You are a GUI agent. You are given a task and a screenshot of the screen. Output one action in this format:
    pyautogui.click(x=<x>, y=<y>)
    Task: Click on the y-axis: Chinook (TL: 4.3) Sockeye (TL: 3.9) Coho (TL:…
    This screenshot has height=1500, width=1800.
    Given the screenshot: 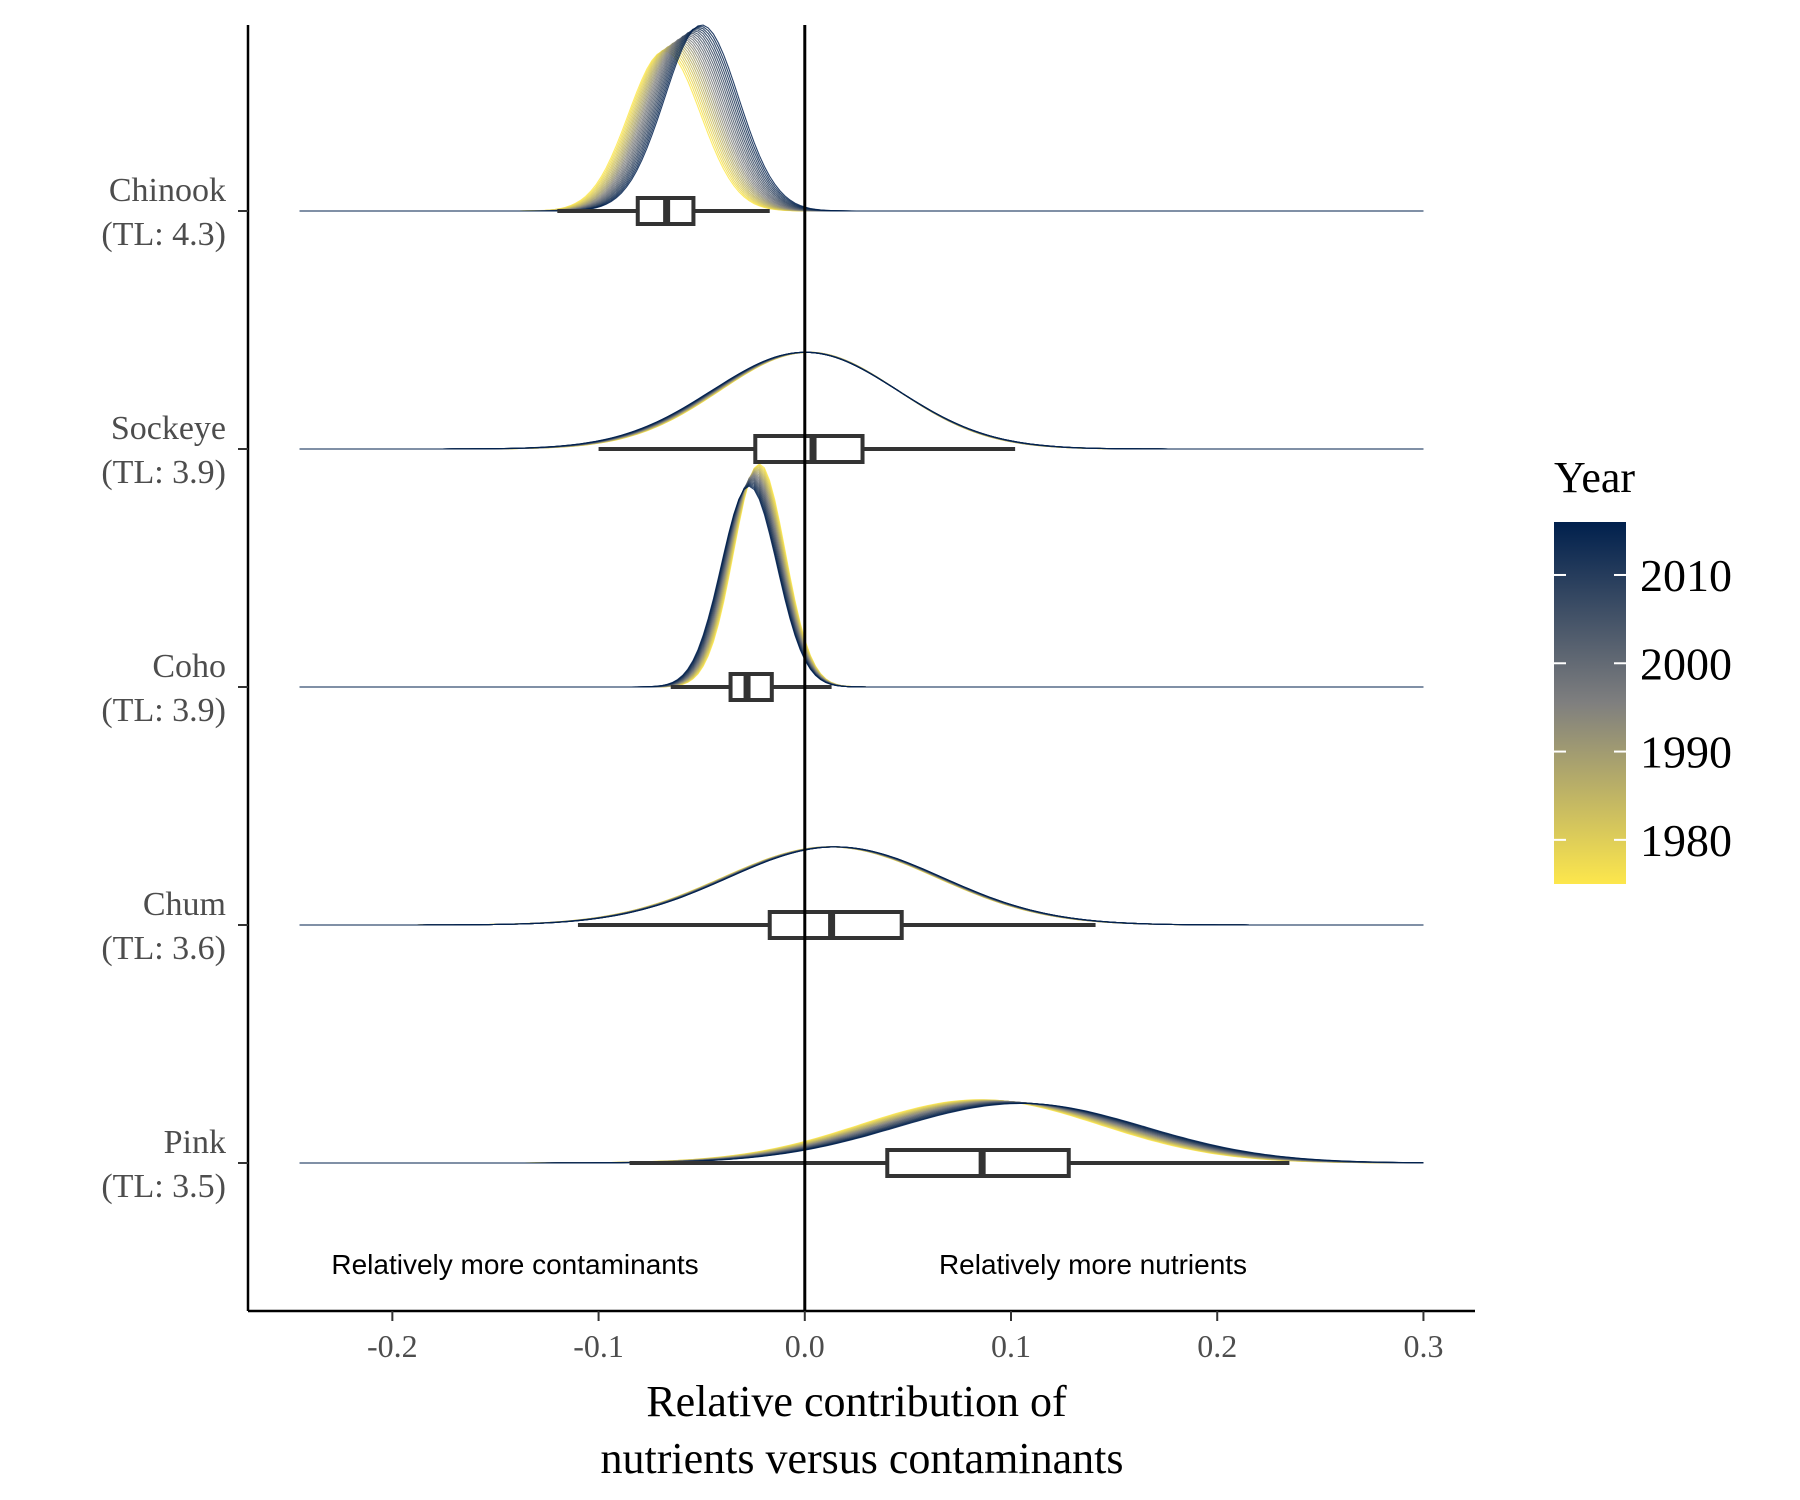 What is the action you would take?
    pyautogui.click(x=174, y=688)
    